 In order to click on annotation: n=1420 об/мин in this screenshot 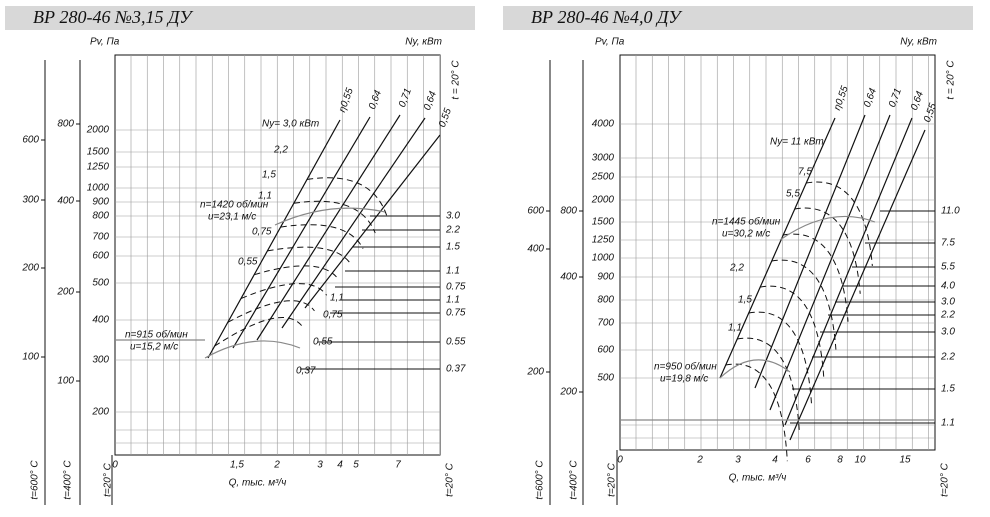, I will do `click(234, 205)`.